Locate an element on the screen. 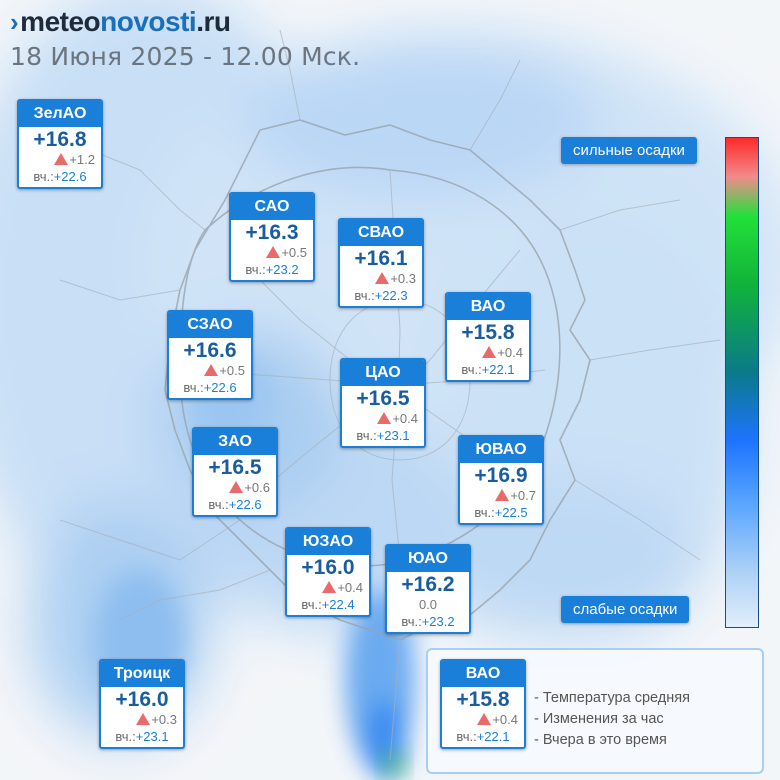 The height and width of the screenshot is (780, 780). district-temp: +16.1 is located at coordinates (381, 258).